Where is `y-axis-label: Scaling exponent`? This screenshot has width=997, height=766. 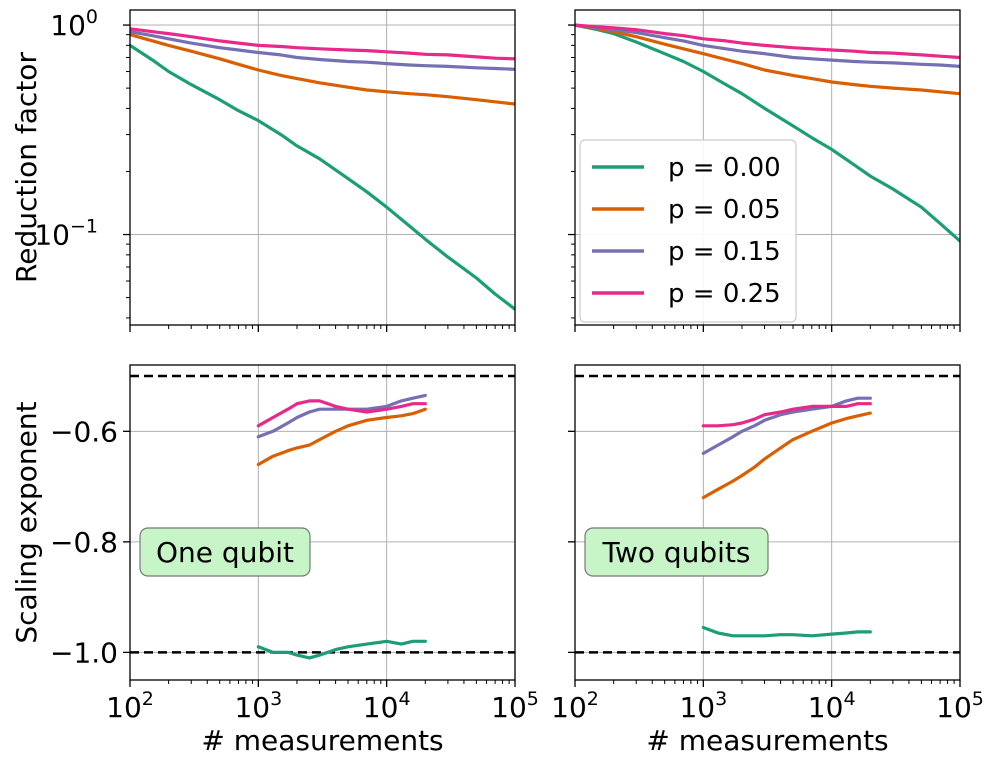 y-axis-label: Scaling exponent is located at coordinates (26, 522).